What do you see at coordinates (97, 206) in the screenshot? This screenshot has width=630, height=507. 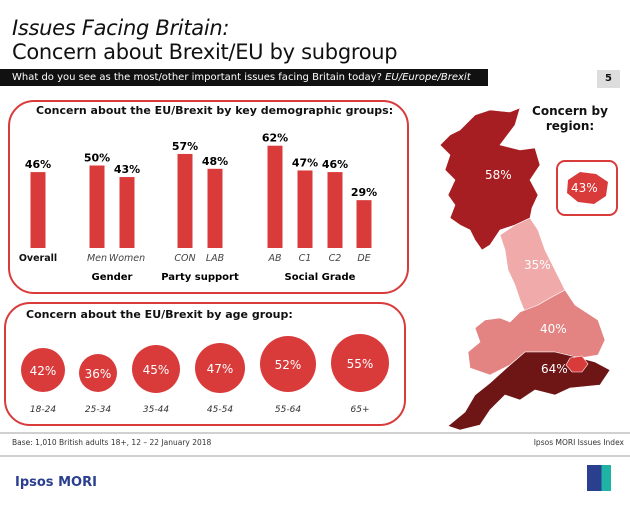 I see `bar-men` at bounding box center [97, 206].